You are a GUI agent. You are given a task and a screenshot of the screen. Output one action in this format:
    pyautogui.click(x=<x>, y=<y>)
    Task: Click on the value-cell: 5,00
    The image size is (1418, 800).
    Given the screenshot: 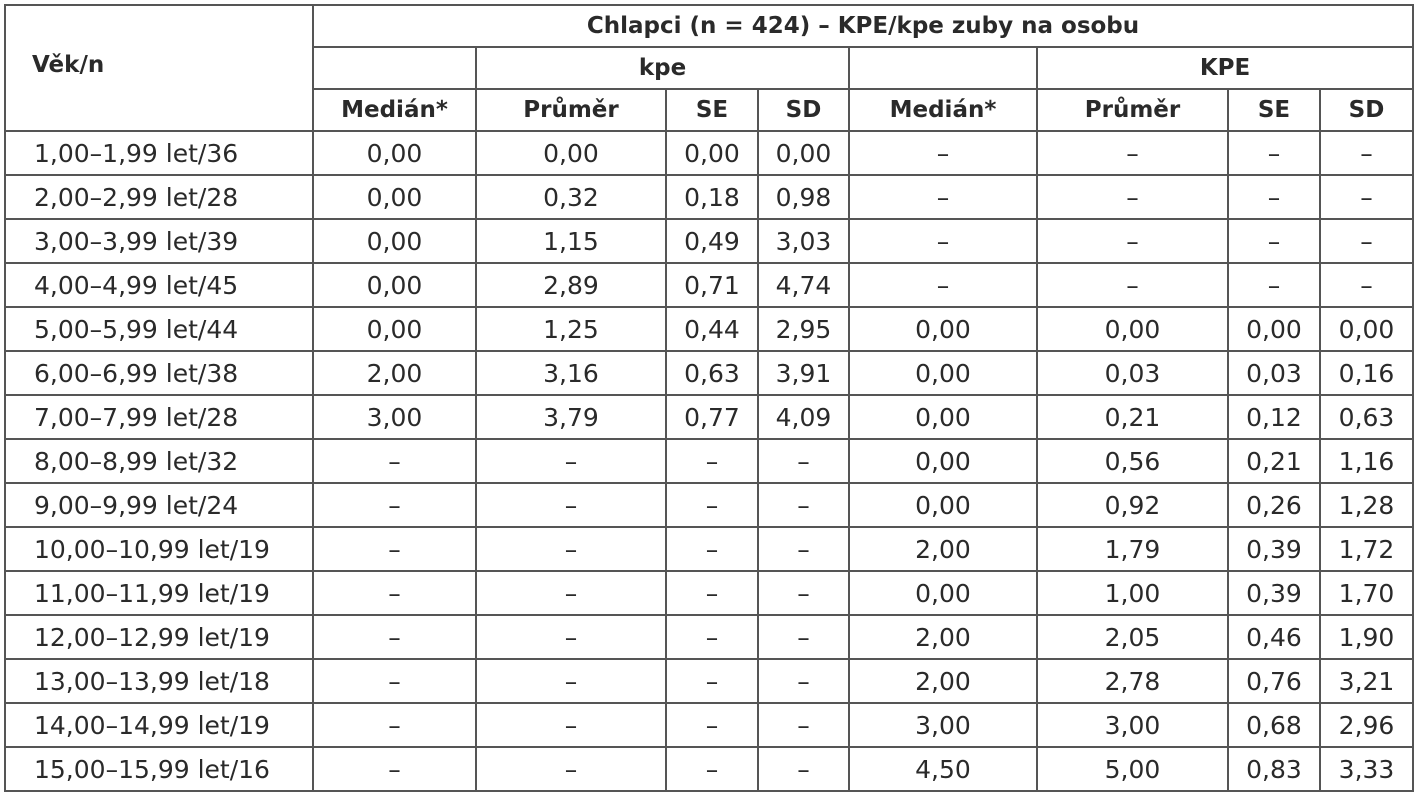 What is the action you would take?
    pyautogui.click(x=1132, y=769)
    